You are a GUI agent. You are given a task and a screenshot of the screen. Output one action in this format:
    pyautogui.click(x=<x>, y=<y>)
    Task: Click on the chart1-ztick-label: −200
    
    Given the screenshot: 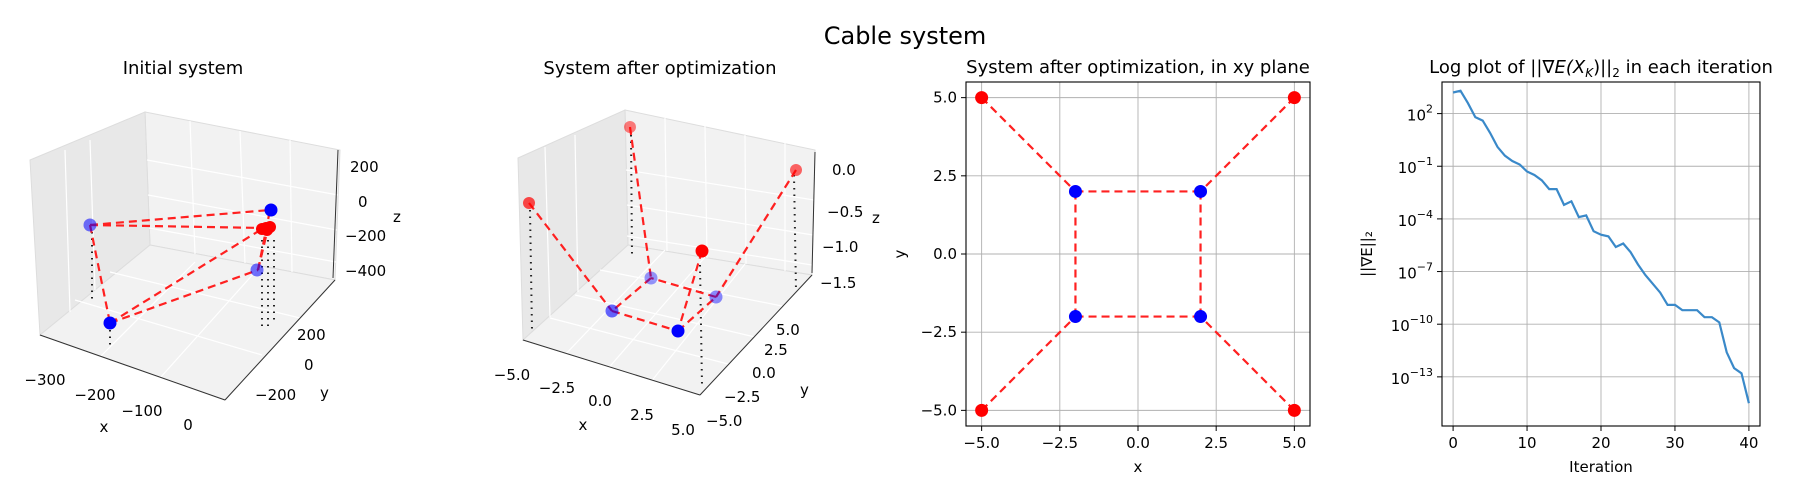 What is the action you would take?
    pyautogui.click(x=365, y=236)
    